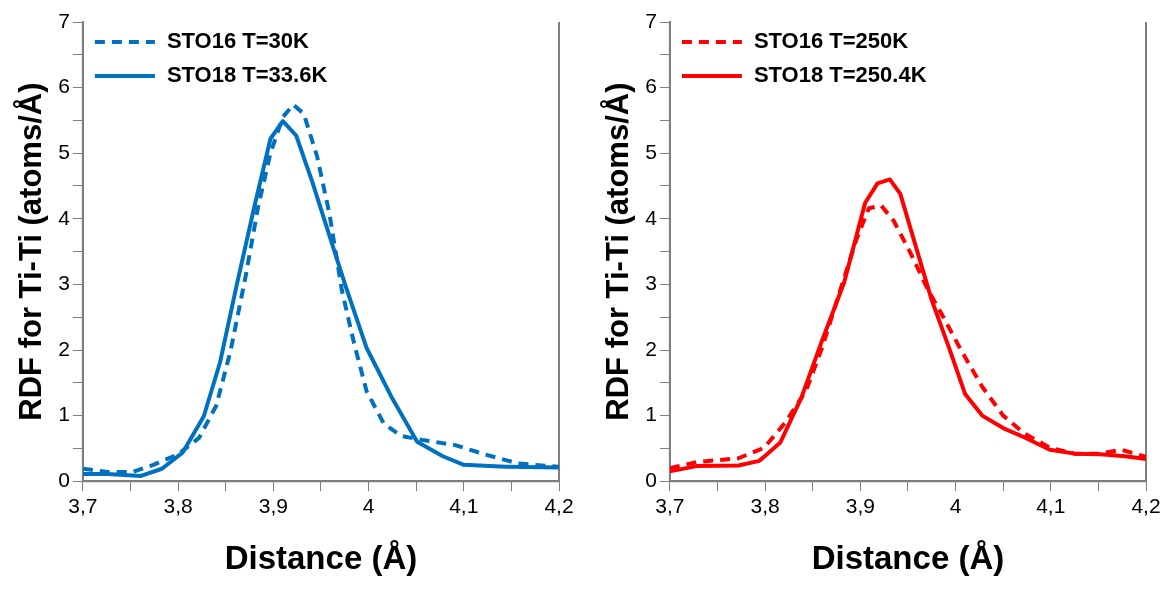 Image resolution: width=1174 pixels, height=592 pixels. Describe the element at coordinates (840, 75) in the screenshot. I see `legend-label: STO18 T=250.4K` at that location.